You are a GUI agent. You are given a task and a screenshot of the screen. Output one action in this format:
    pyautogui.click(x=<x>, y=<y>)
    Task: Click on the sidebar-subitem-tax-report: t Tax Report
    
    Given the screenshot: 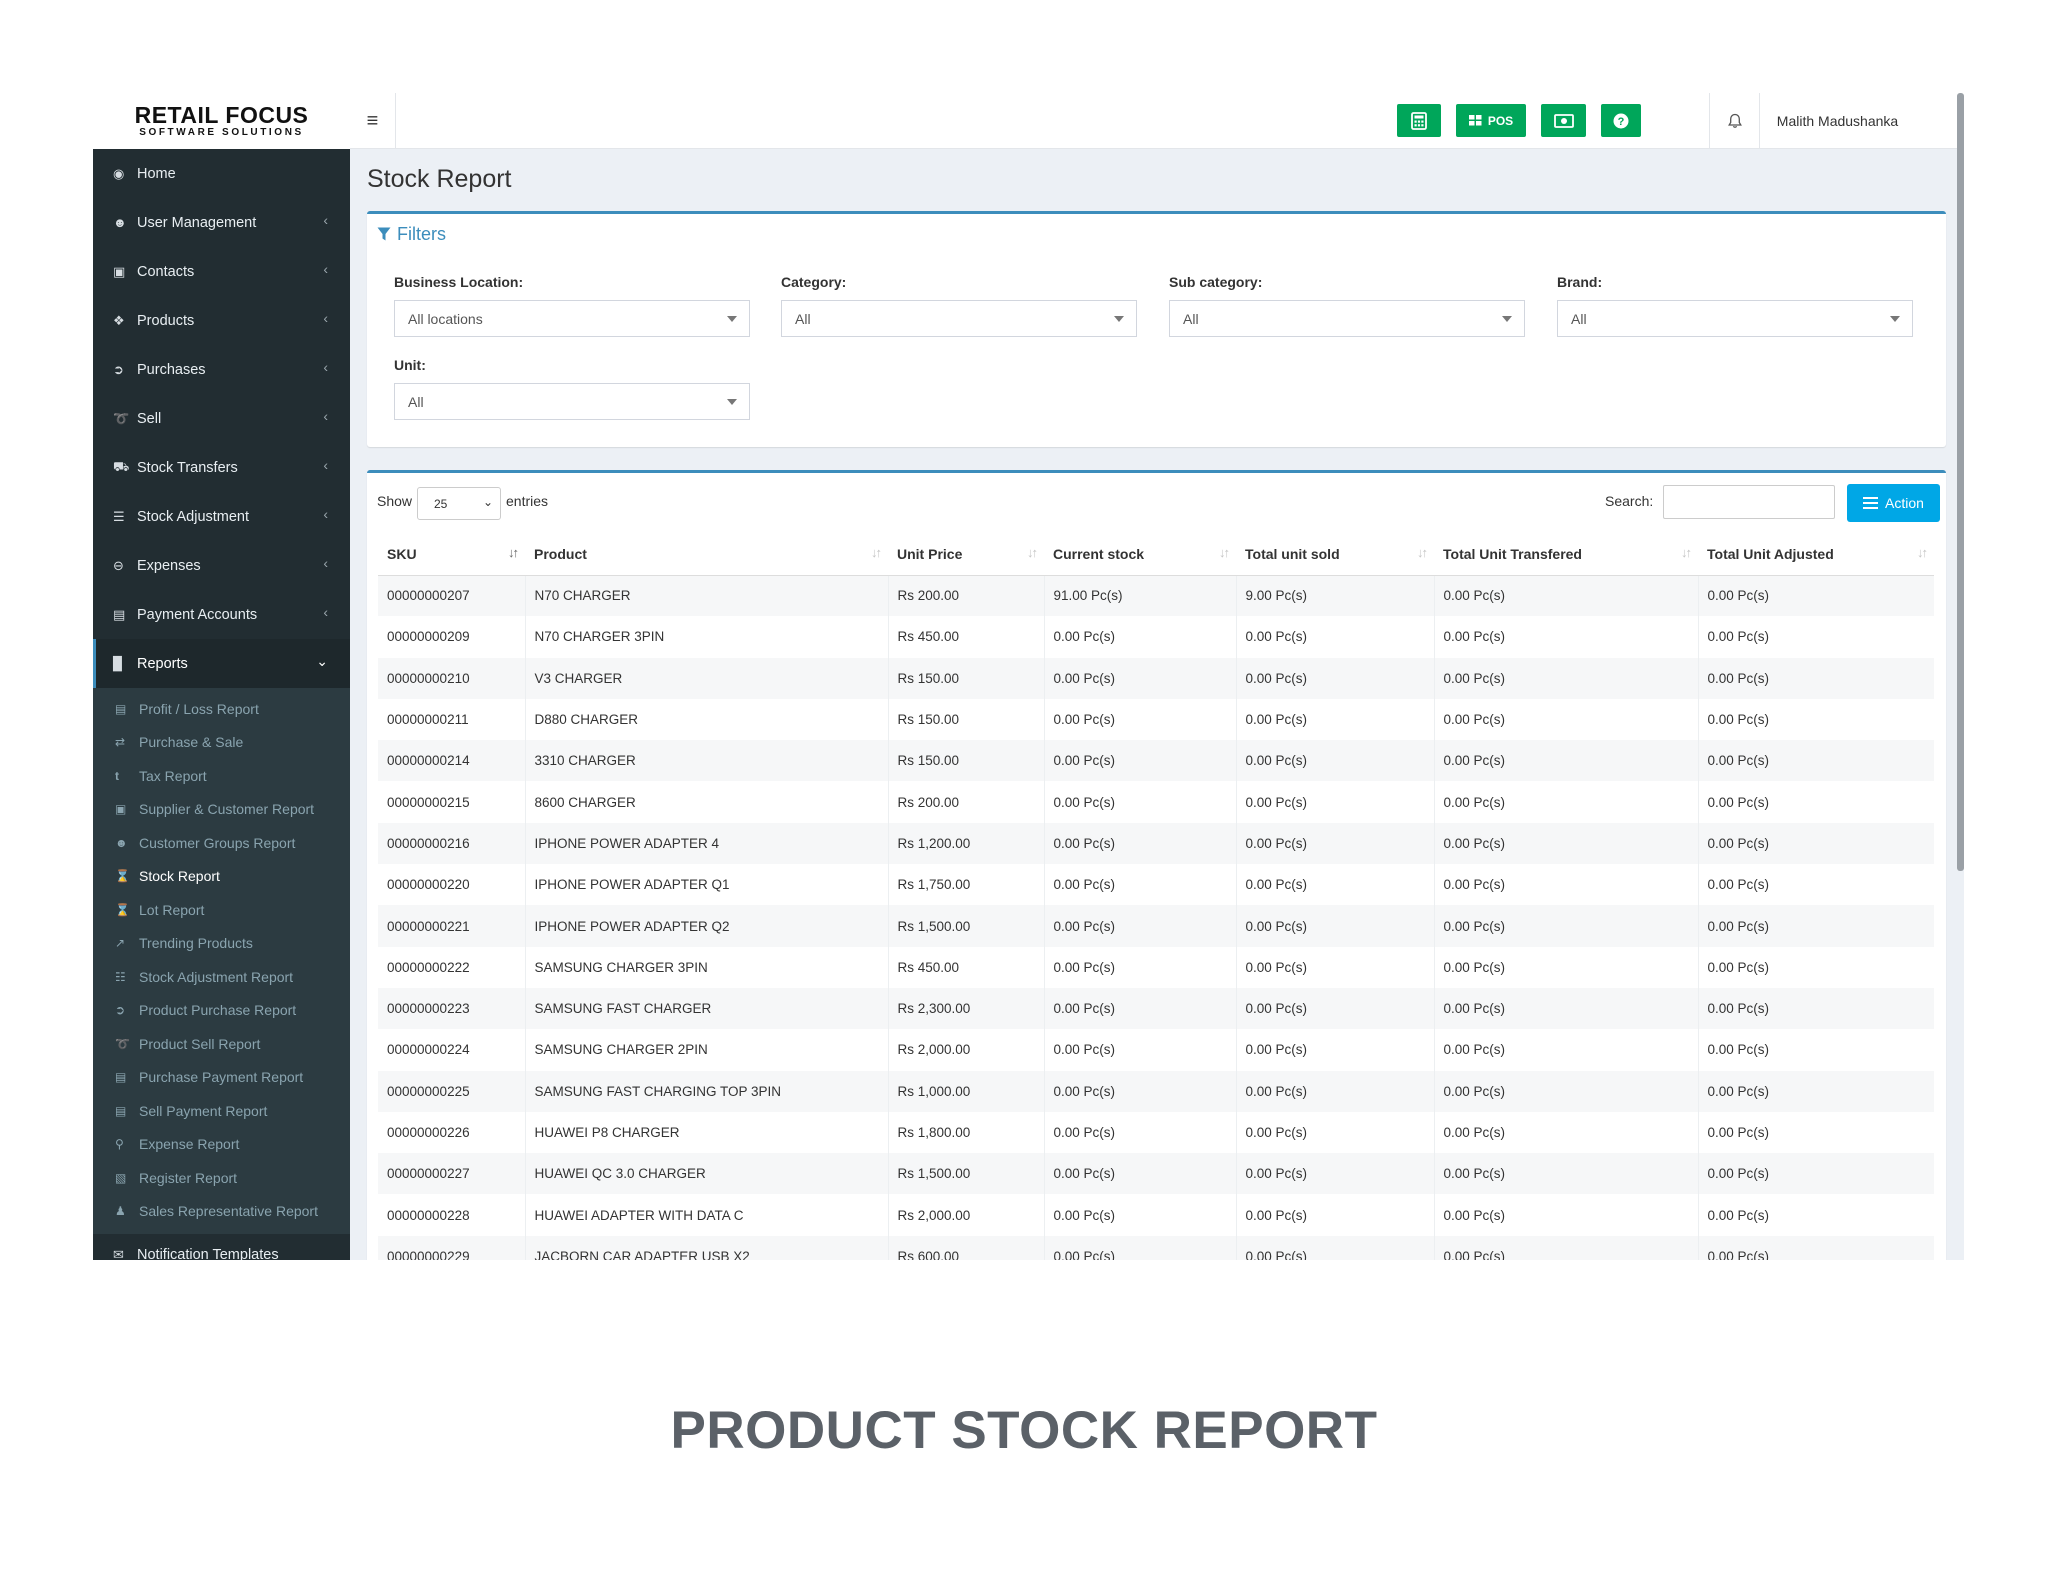 What is the action you would take?
    pyautogui.click(x=221, y=776)
    